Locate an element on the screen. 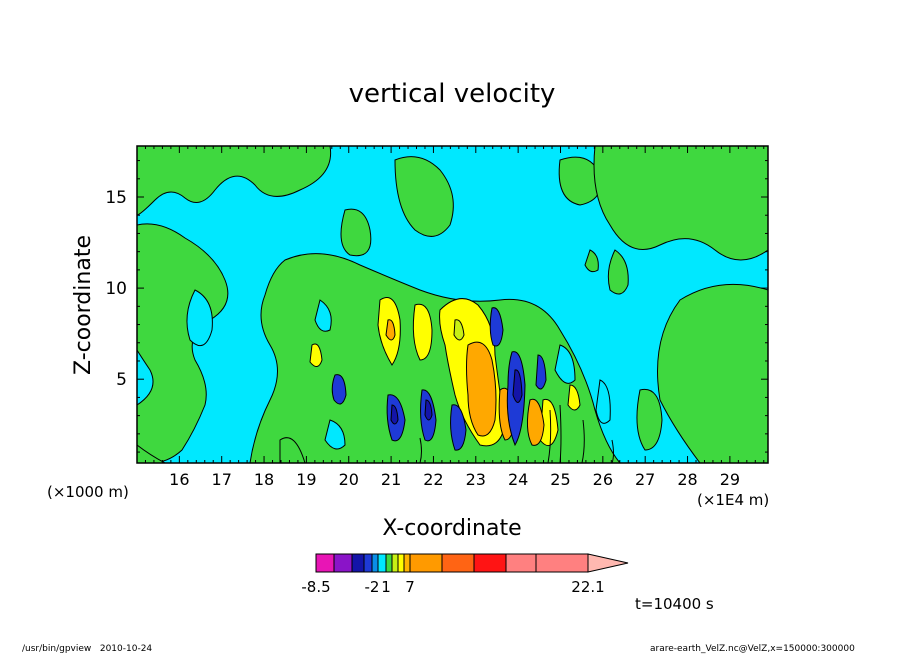 This screenshot has height=654, width=904. colorbar-label: 1 is located at coordinates (386, 587).